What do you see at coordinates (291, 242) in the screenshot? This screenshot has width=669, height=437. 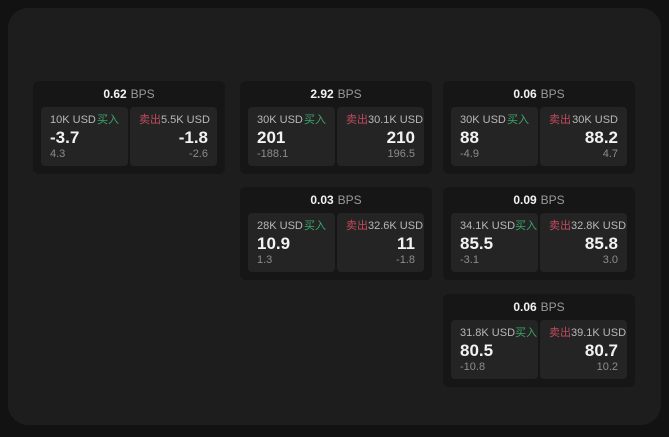 I see `buy-tile: 28K USD 买入 10.9 1.3` at bounding box center [291, 242].